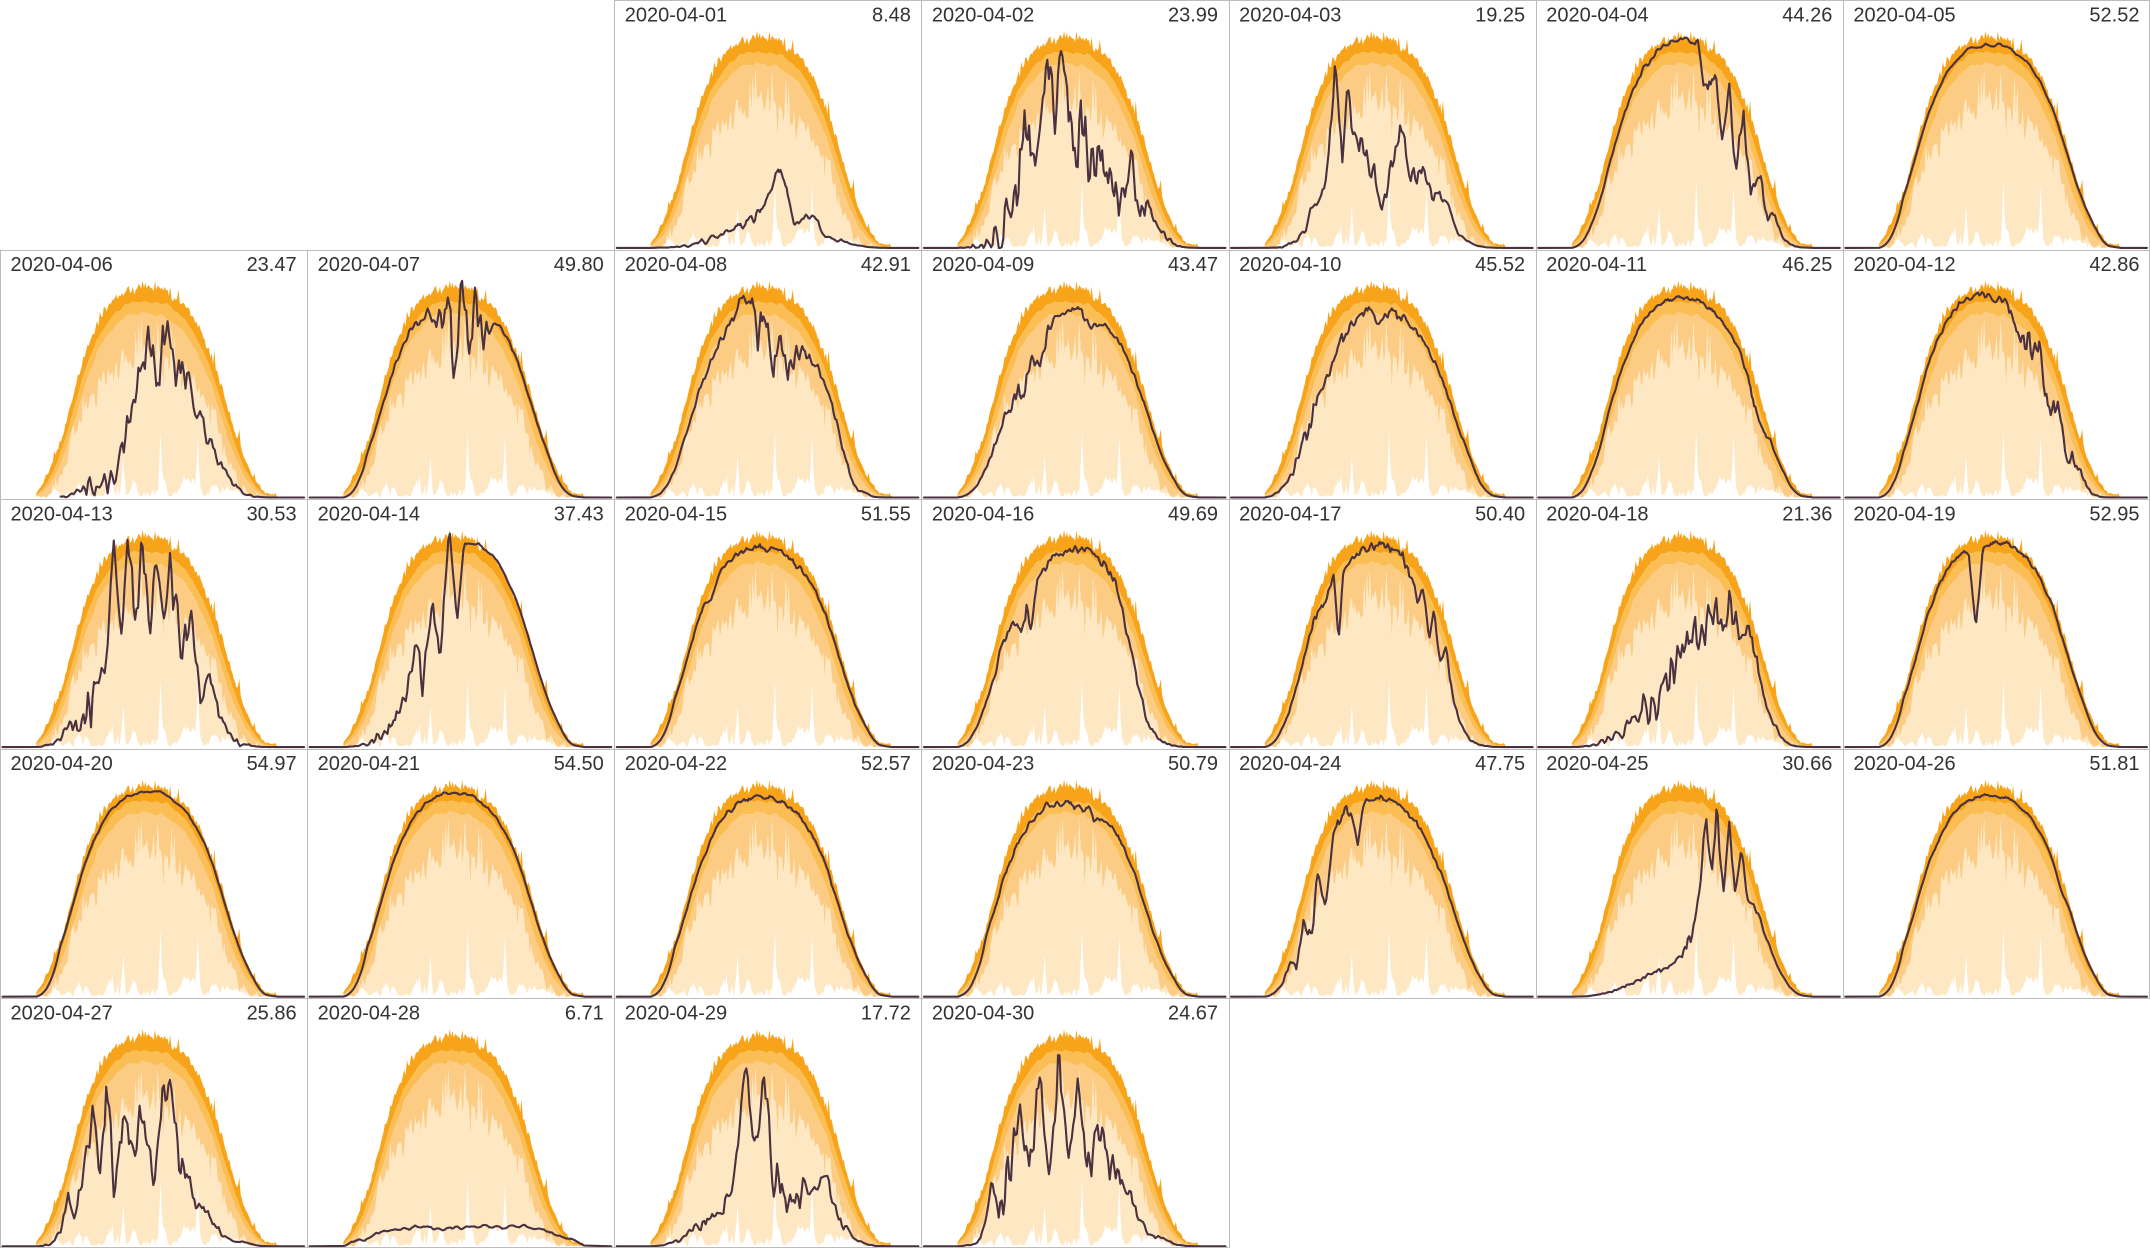  Describe the element at coordinates (676, 15) in the screenshot. I see `svg-text: 2020-04-01` at that location.